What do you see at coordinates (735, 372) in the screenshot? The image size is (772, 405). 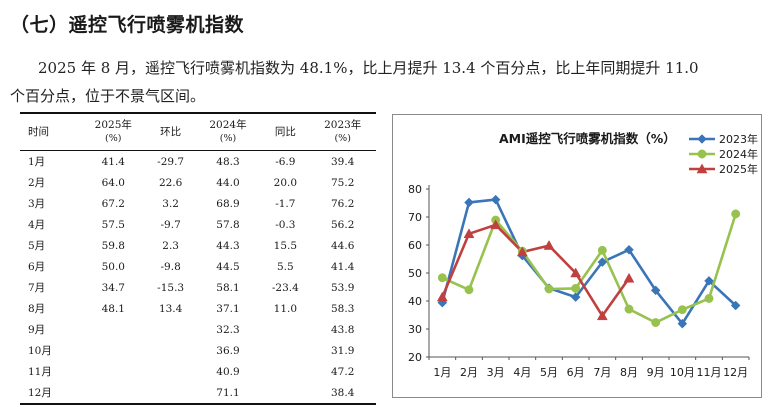 I see `x-tick-label: 12月` at bounding box center [735, 372].